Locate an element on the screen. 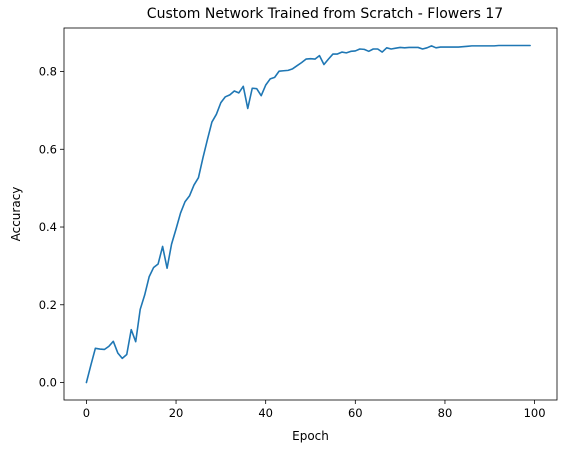 This screenshot has height=453, width=567. y-tick-label: 0.8 is located at coordinates (48, 72).